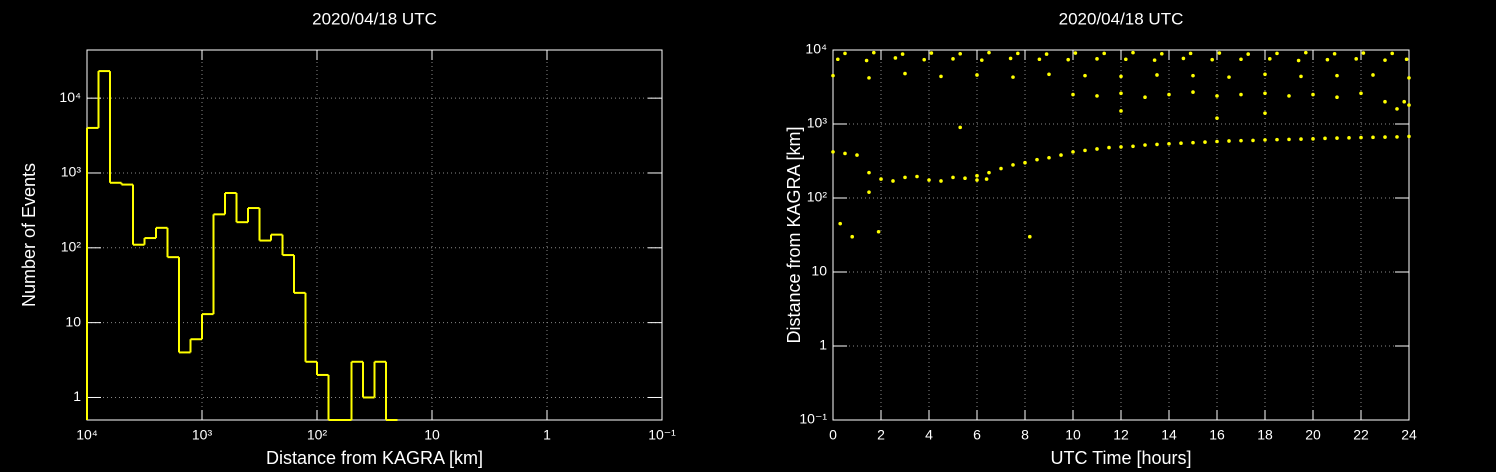  Describe the element at coordinates (929, 435) in the screenshot. I see `x-tick-label: 4` at that location.